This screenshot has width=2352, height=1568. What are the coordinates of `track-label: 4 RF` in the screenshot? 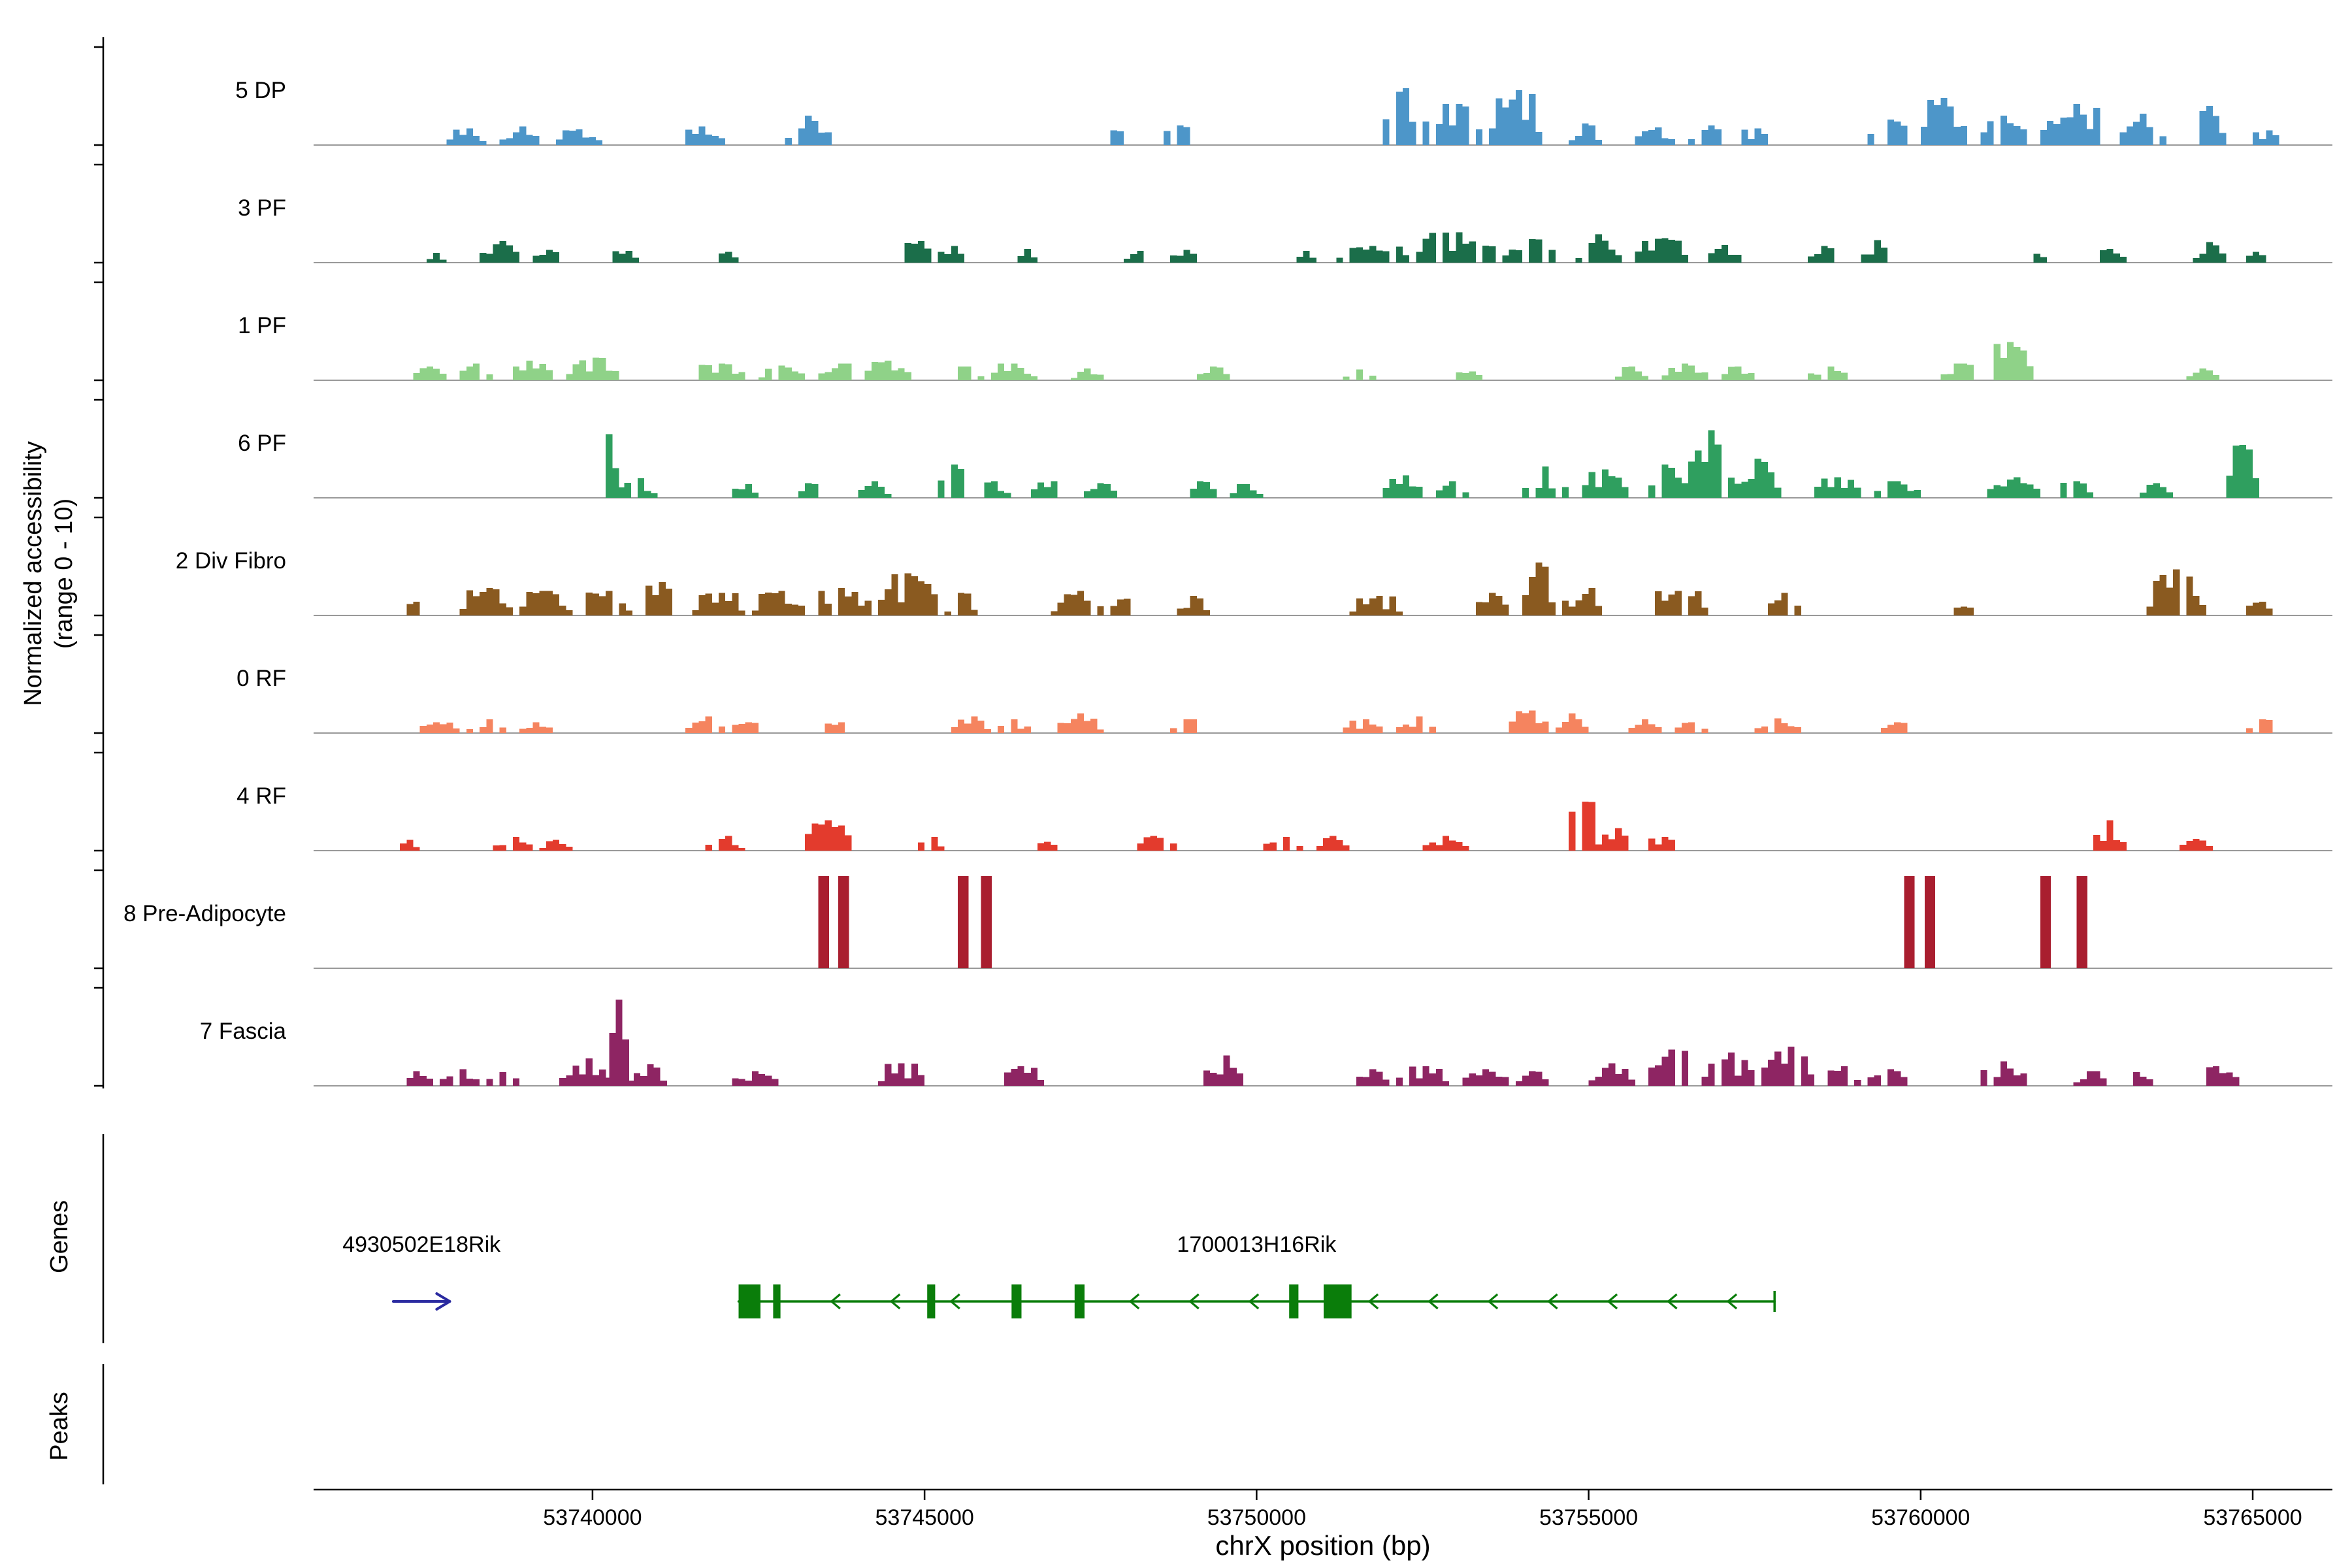 It's located at (261, 796).